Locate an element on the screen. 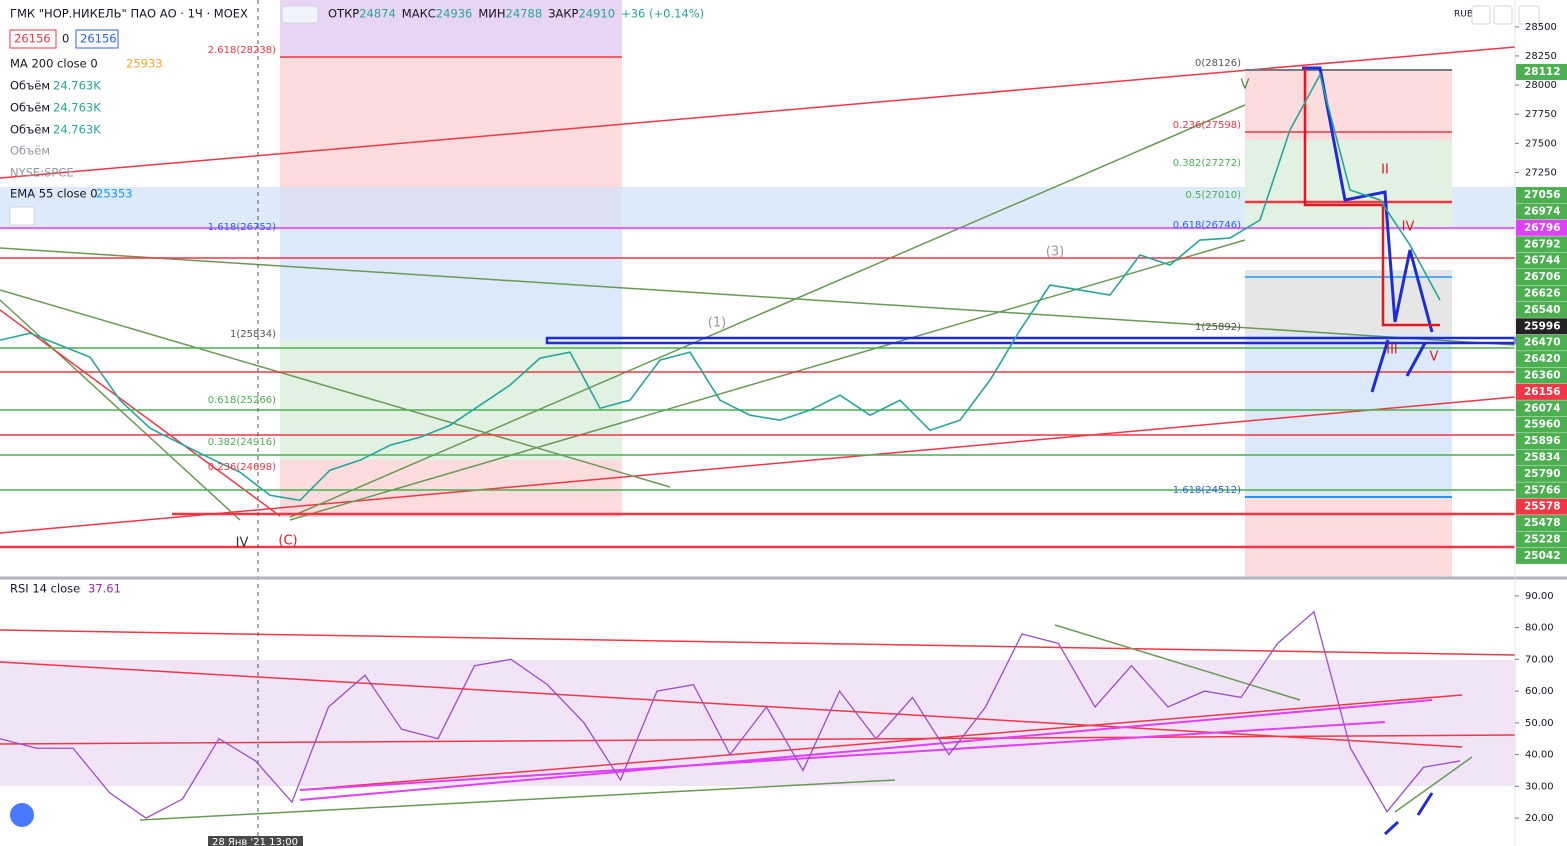 Image resolution: width=1567 pixels, height=846 pixels. price-label: 25896 is located at coordinates (1542, 441).